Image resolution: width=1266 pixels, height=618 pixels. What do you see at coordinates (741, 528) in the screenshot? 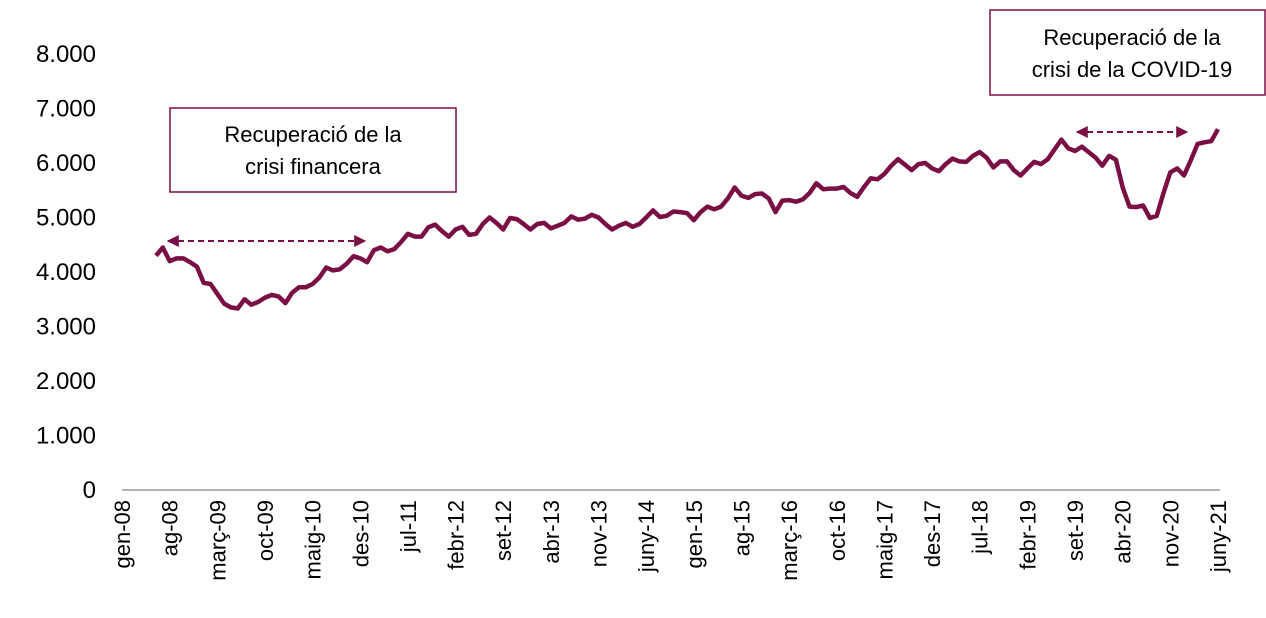
I see `x-tick-label: ag-15` at bounding box center [741, 528].